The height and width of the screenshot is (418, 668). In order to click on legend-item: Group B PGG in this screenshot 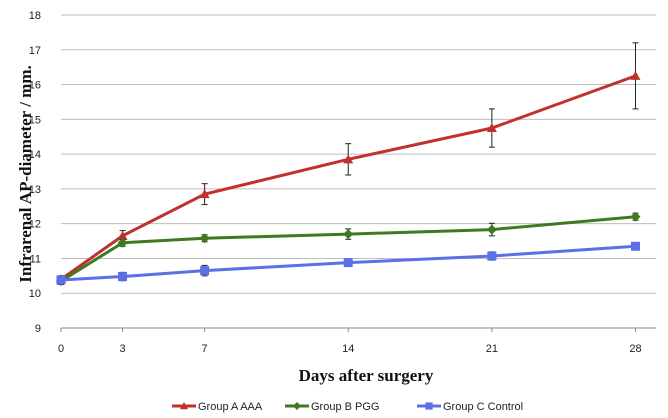, I will do `click(332, 407)`.